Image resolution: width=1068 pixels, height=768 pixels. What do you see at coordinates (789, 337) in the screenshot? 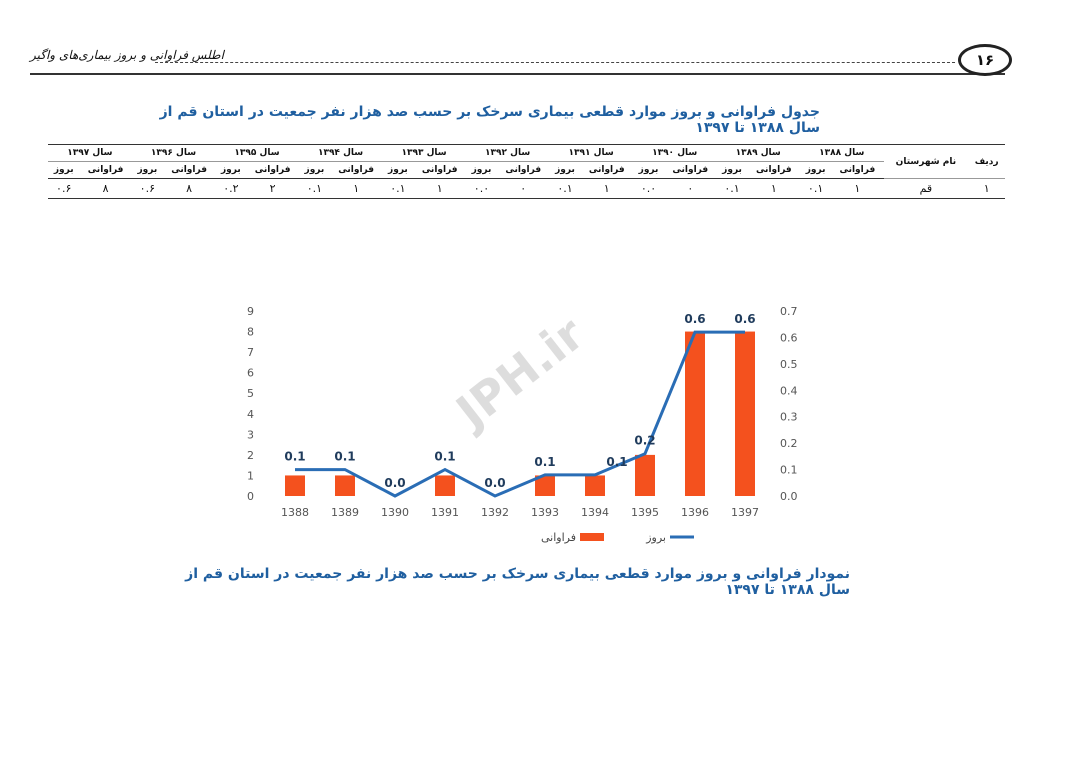
I see `y2-tick-label: 0.6` at bounding box center [789, 337].